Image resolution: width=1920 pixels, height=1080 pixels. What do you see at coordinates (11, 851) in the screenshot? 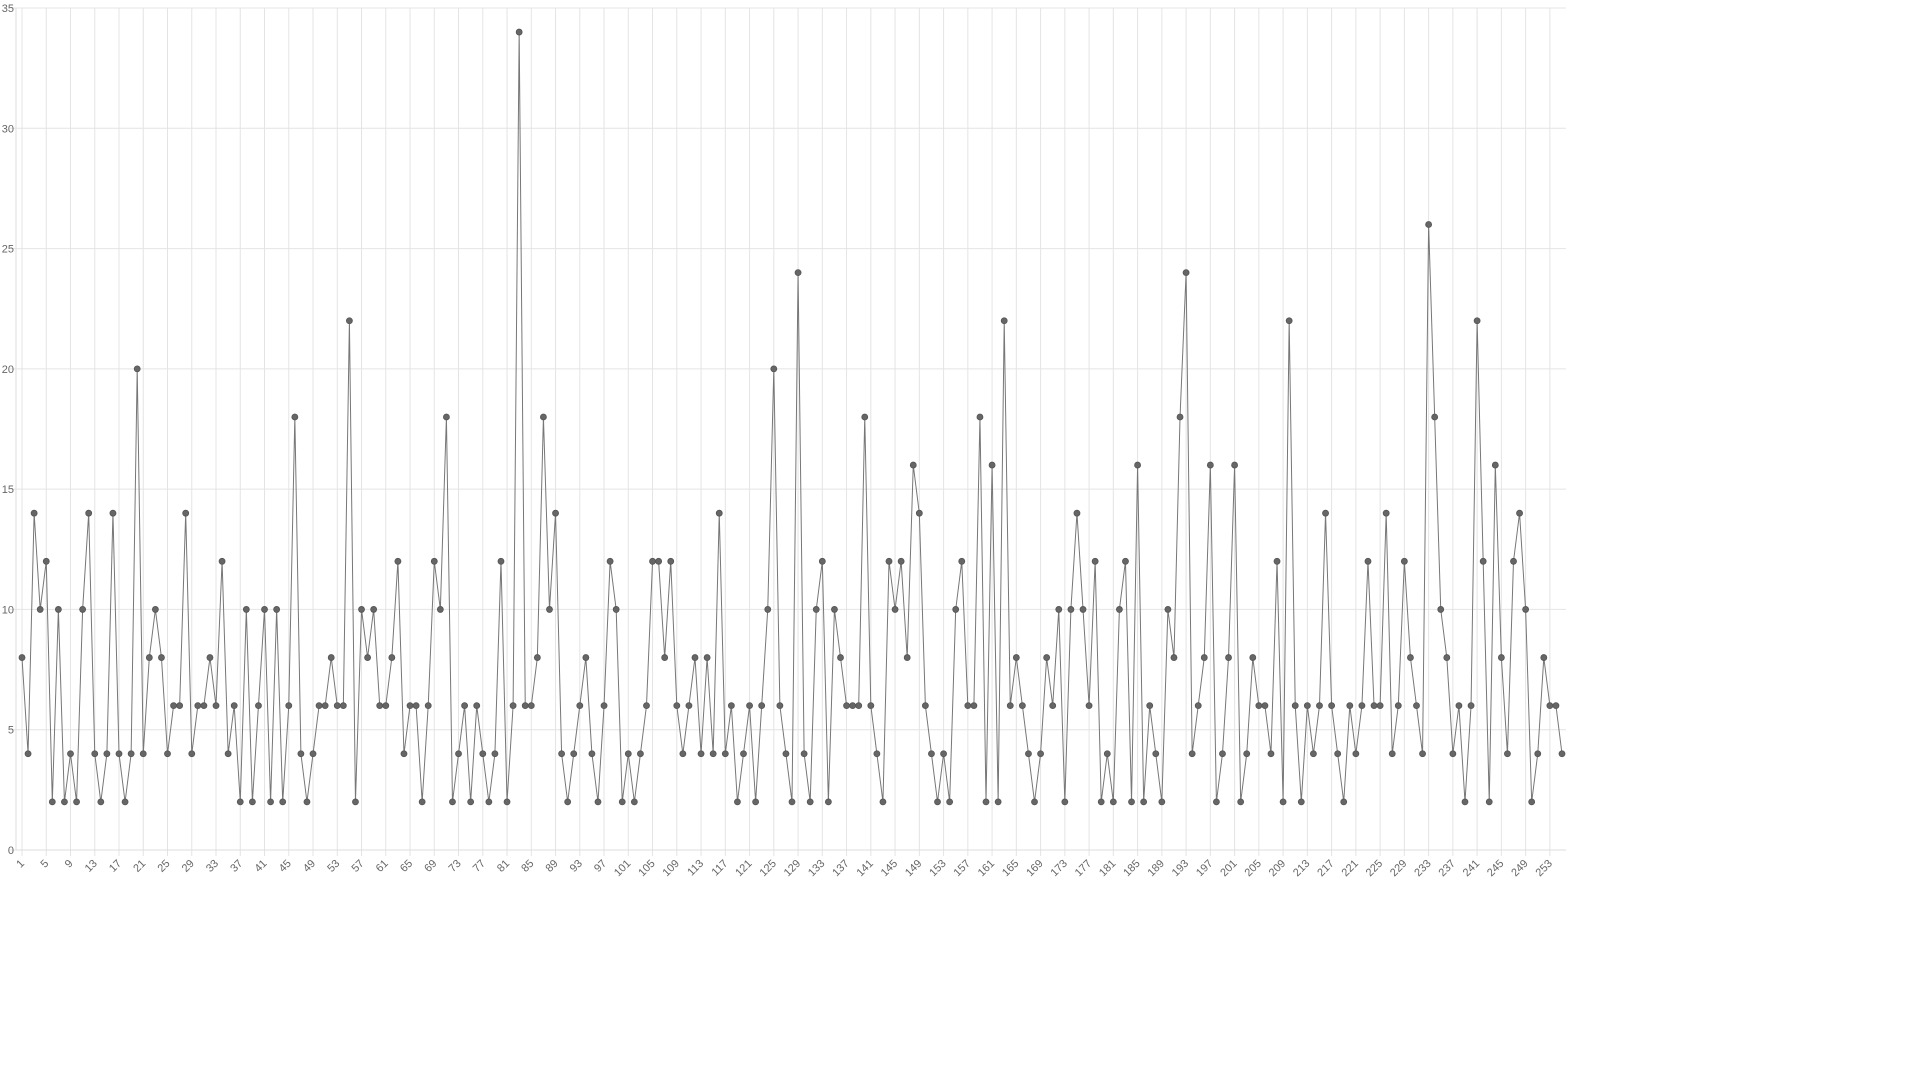
I see `y-tick-label: 0` at bounding box center [11, 851].